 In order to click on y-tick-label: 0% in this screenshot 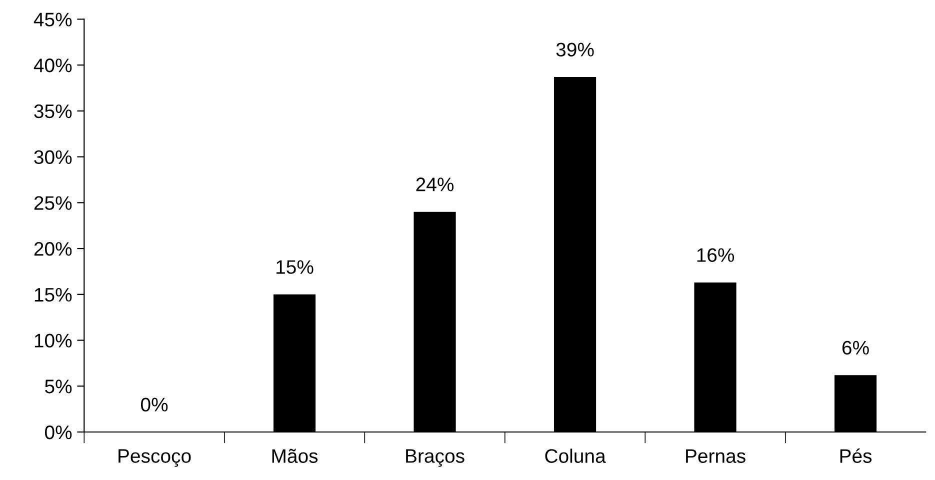, I will do `click(58, 432)`.